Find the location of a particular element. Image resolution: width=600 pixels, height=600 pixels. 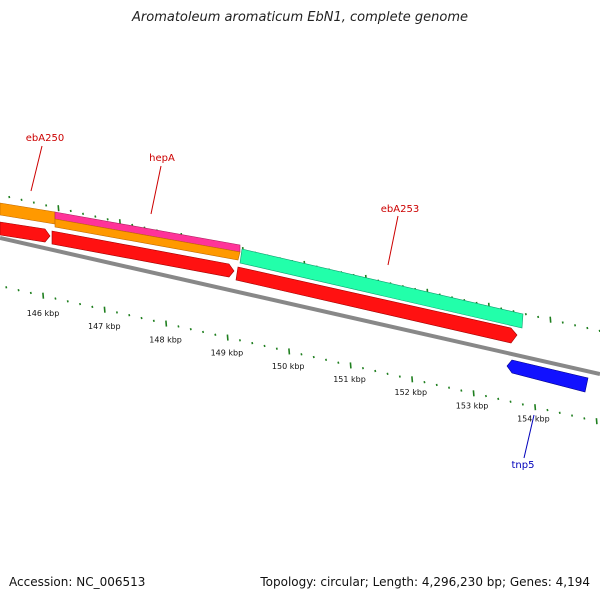

kbp-label: 152 kbp is located at coordinates (410, 392).